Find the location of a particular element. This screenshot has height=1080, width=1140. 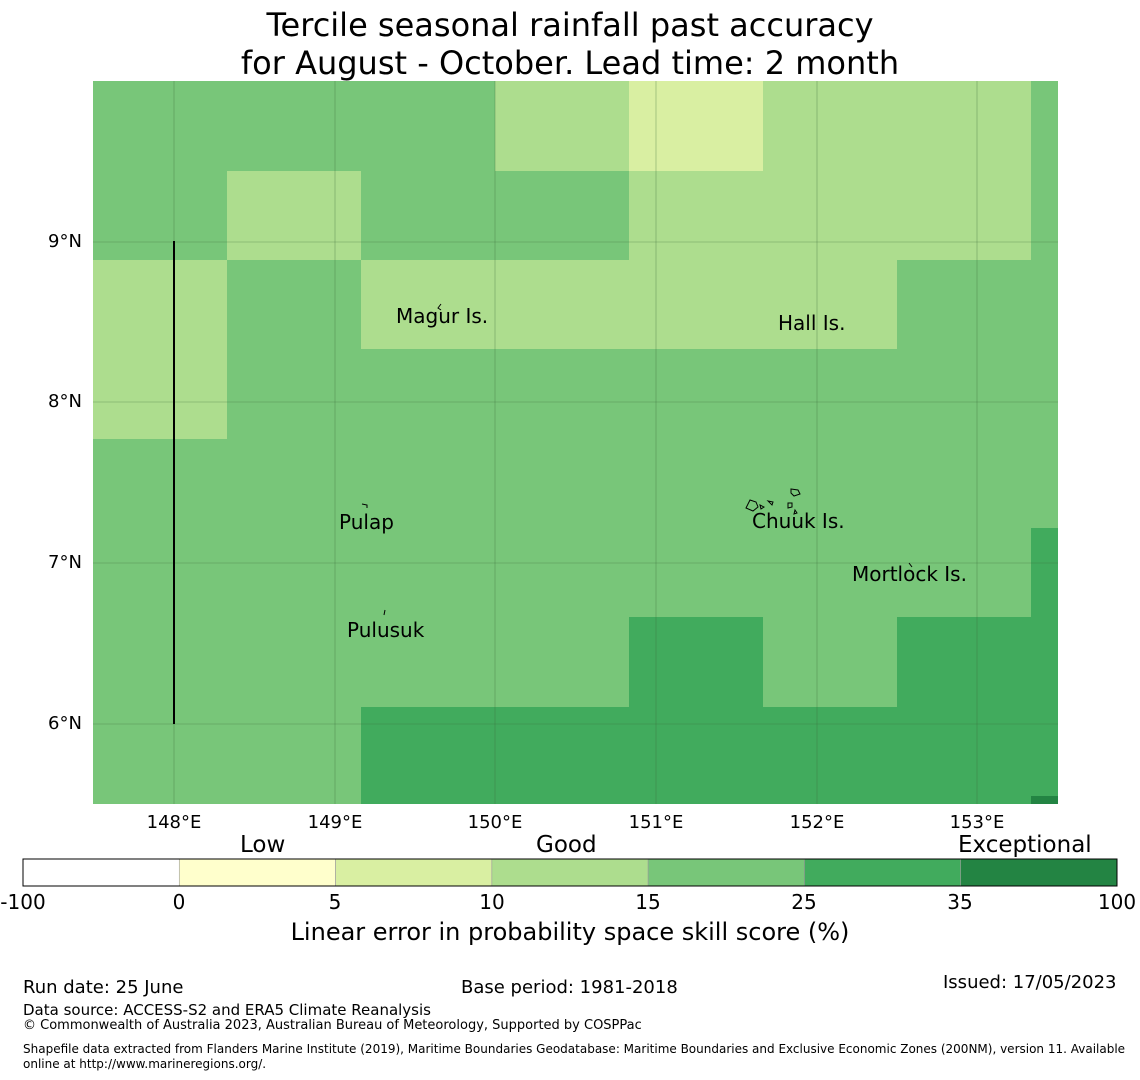

colorbar-tick-minus100: -100 is located at coordinates (23, 902).